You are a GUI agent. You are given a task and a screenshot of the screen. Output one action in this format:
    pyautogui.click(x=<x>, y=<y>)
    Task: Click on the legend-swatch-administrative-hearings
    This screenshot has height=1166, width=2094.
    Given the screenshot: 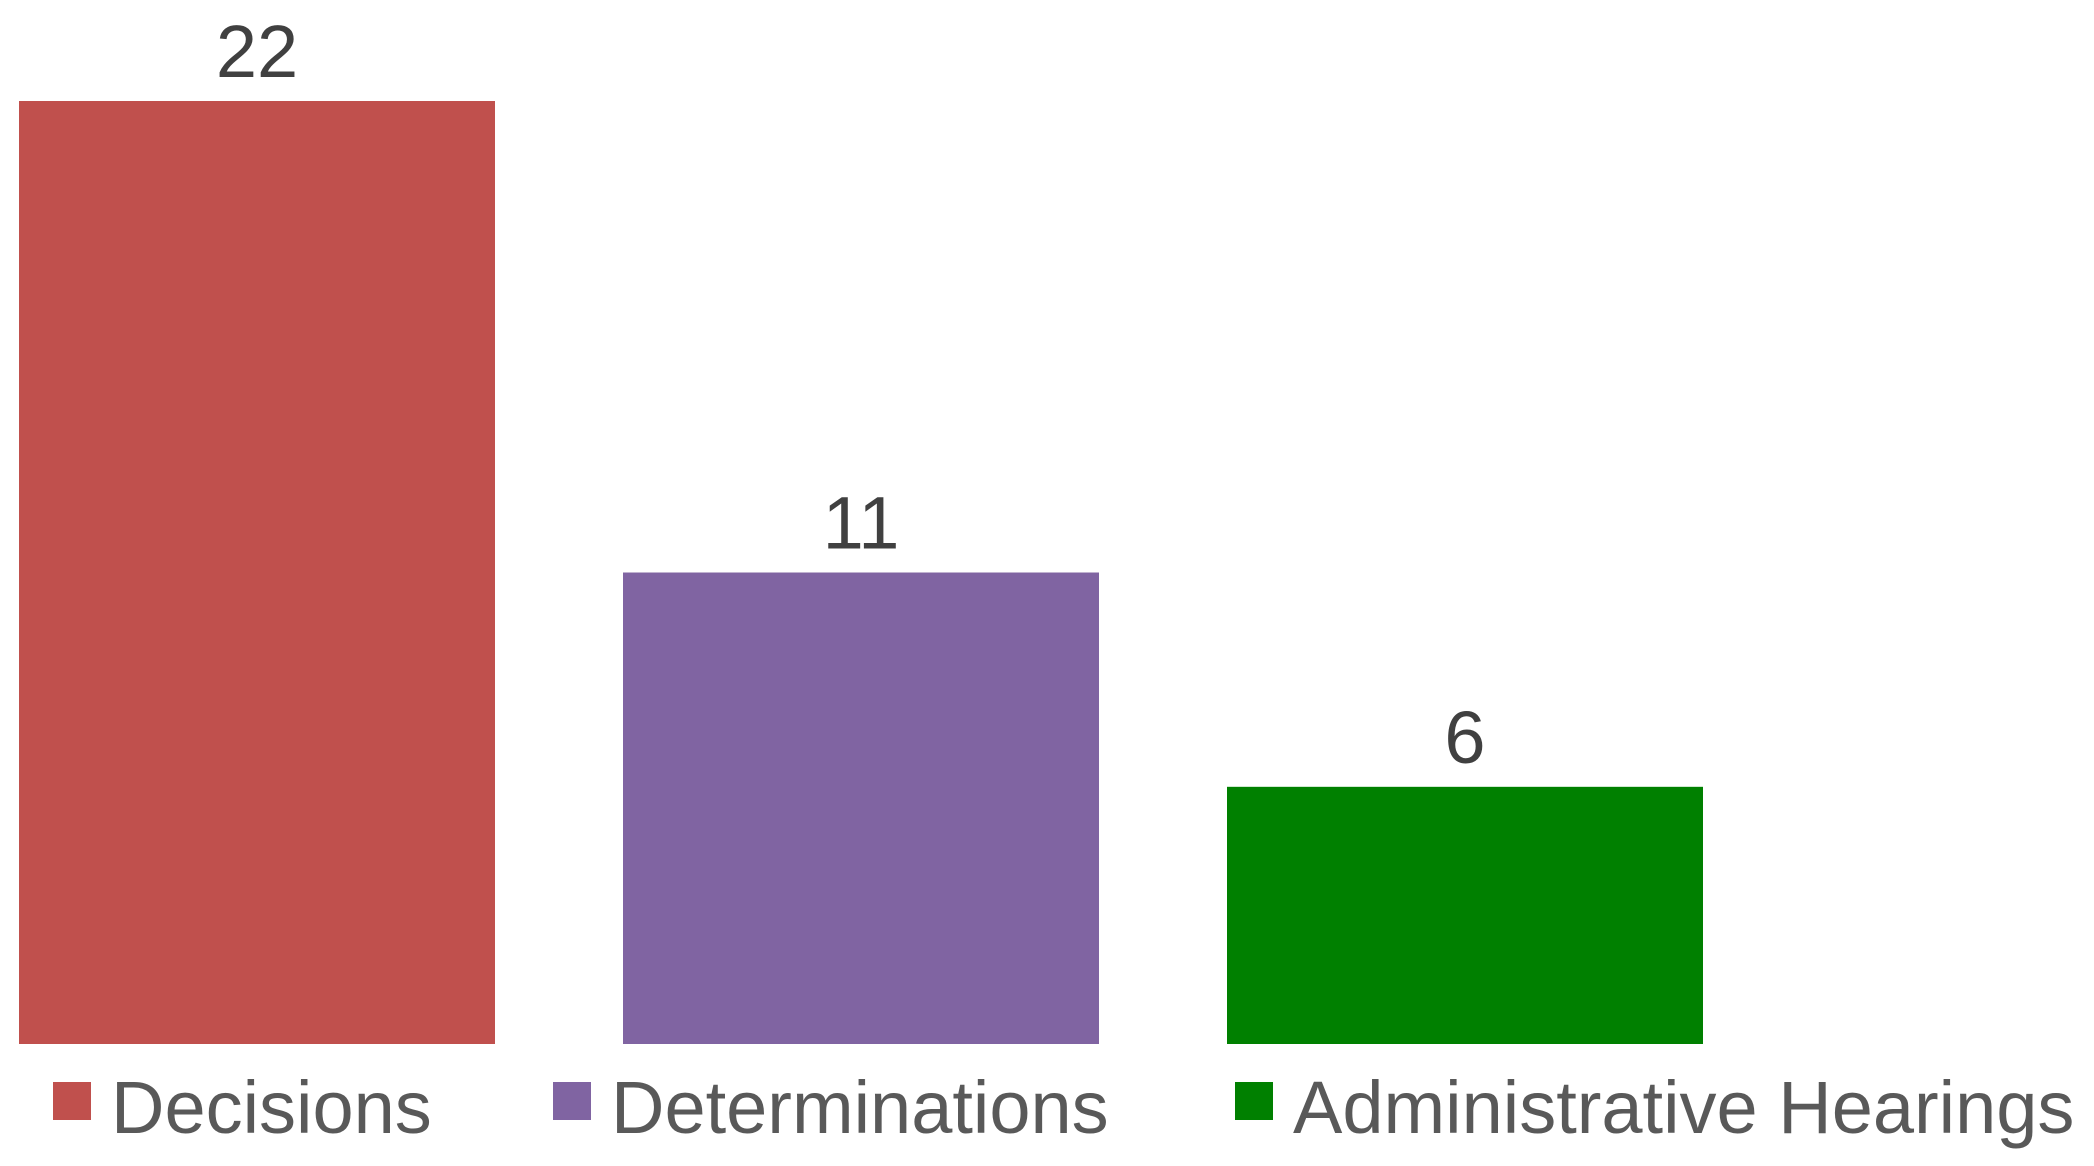 What is the action you would take?
    pyautogui.click(x=1254, y=1101)
    